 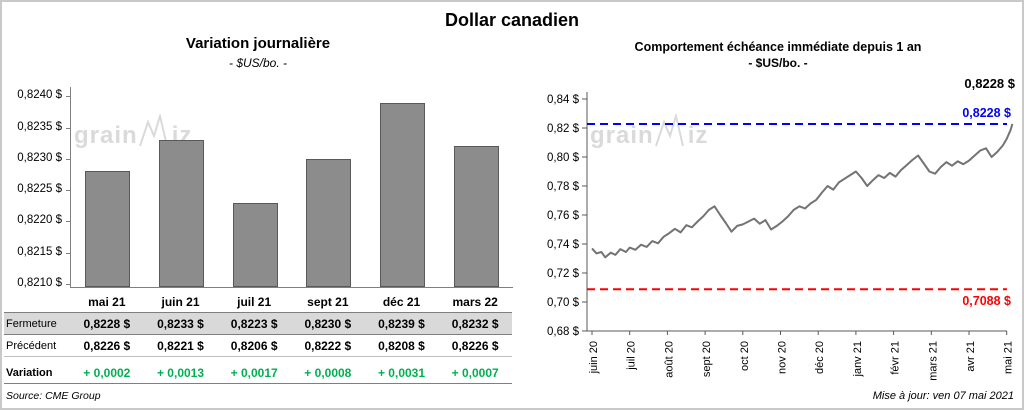 What do you see at coordinates (328, 302) in the screenshot?
I see `month-header: sept 21` at bounding box center [328, 302].